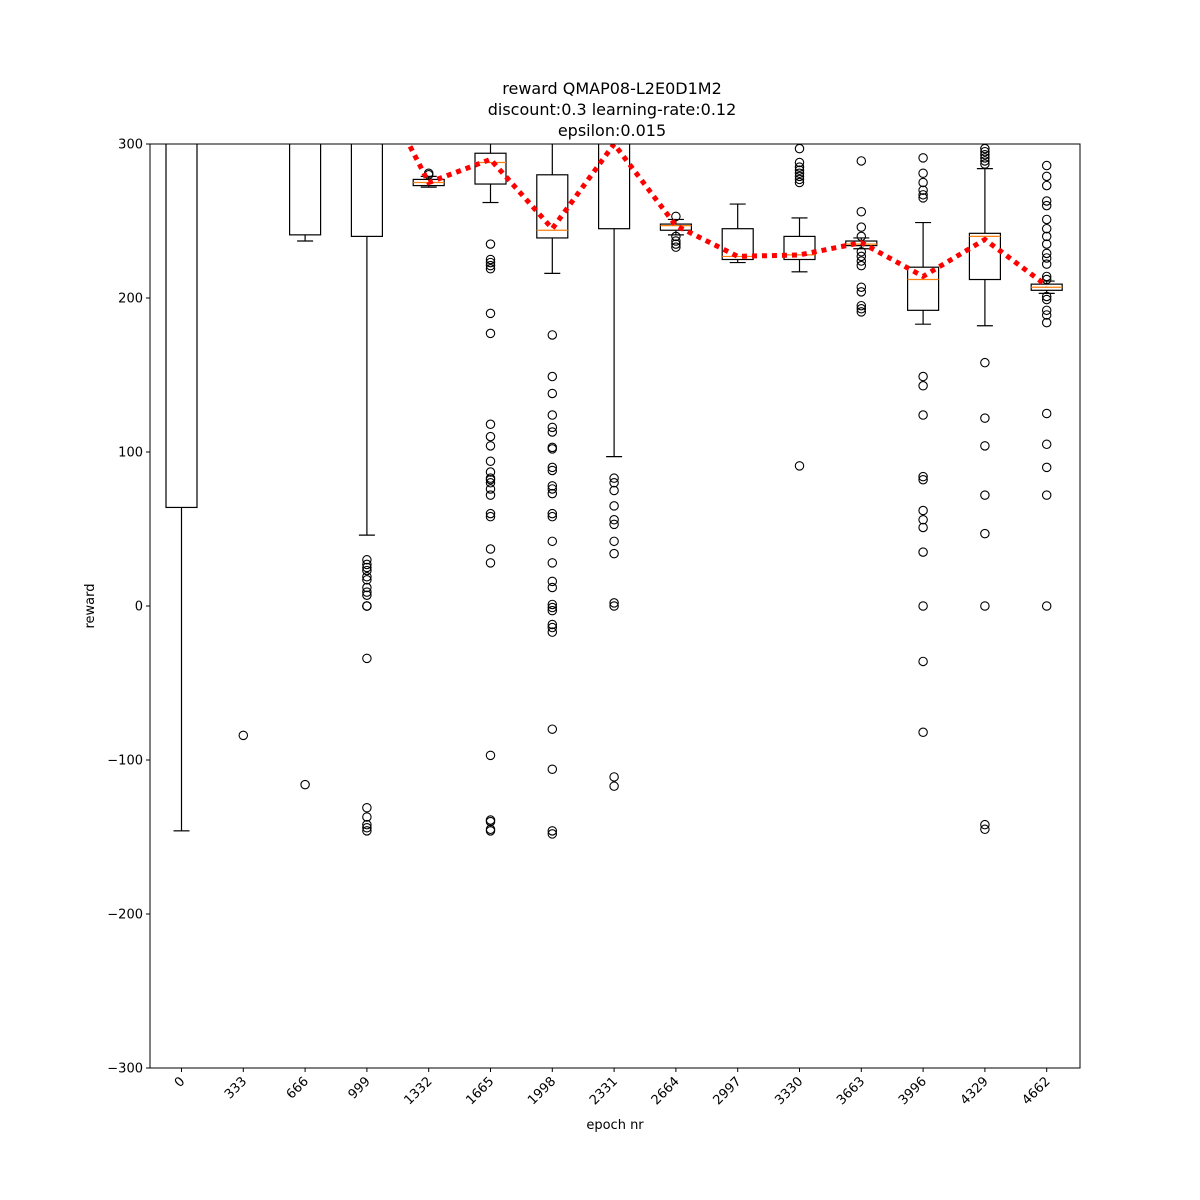 The height and width of the screenshot is (1200, 1200). I want to click on x-tick-label: 4329, so click(975, 1091).